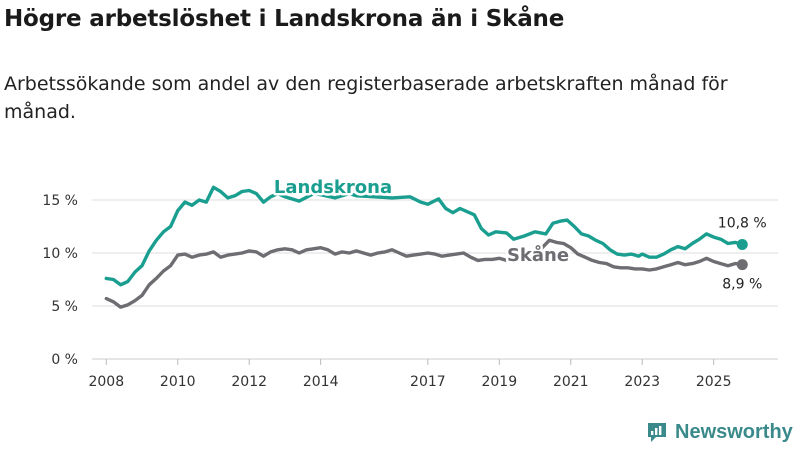 The height and width of the screenshot is (450, 800). I want to click on series-name-label: Skåne, so click(538, 255).